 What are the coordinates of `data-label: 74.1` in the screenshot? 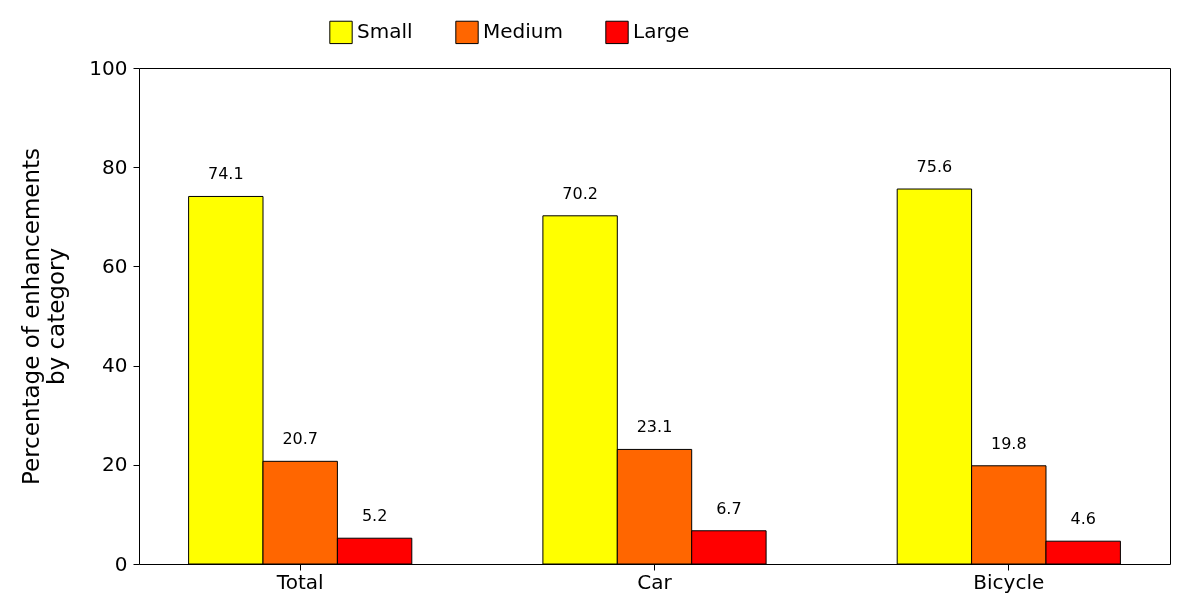 It's located at (225, 174).